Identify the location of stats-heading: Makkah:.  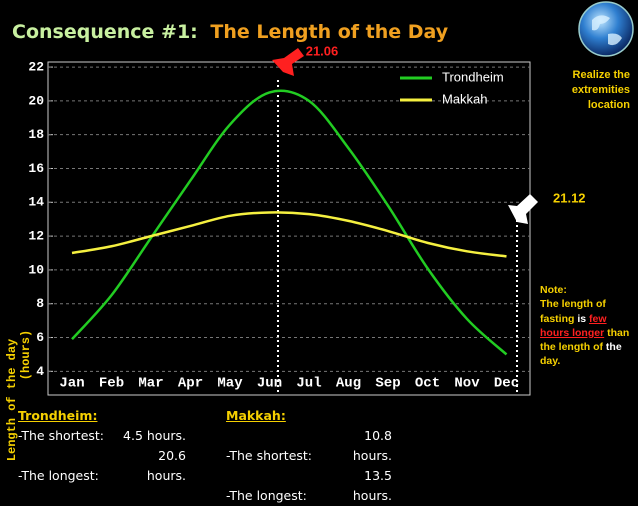
(256, 415).